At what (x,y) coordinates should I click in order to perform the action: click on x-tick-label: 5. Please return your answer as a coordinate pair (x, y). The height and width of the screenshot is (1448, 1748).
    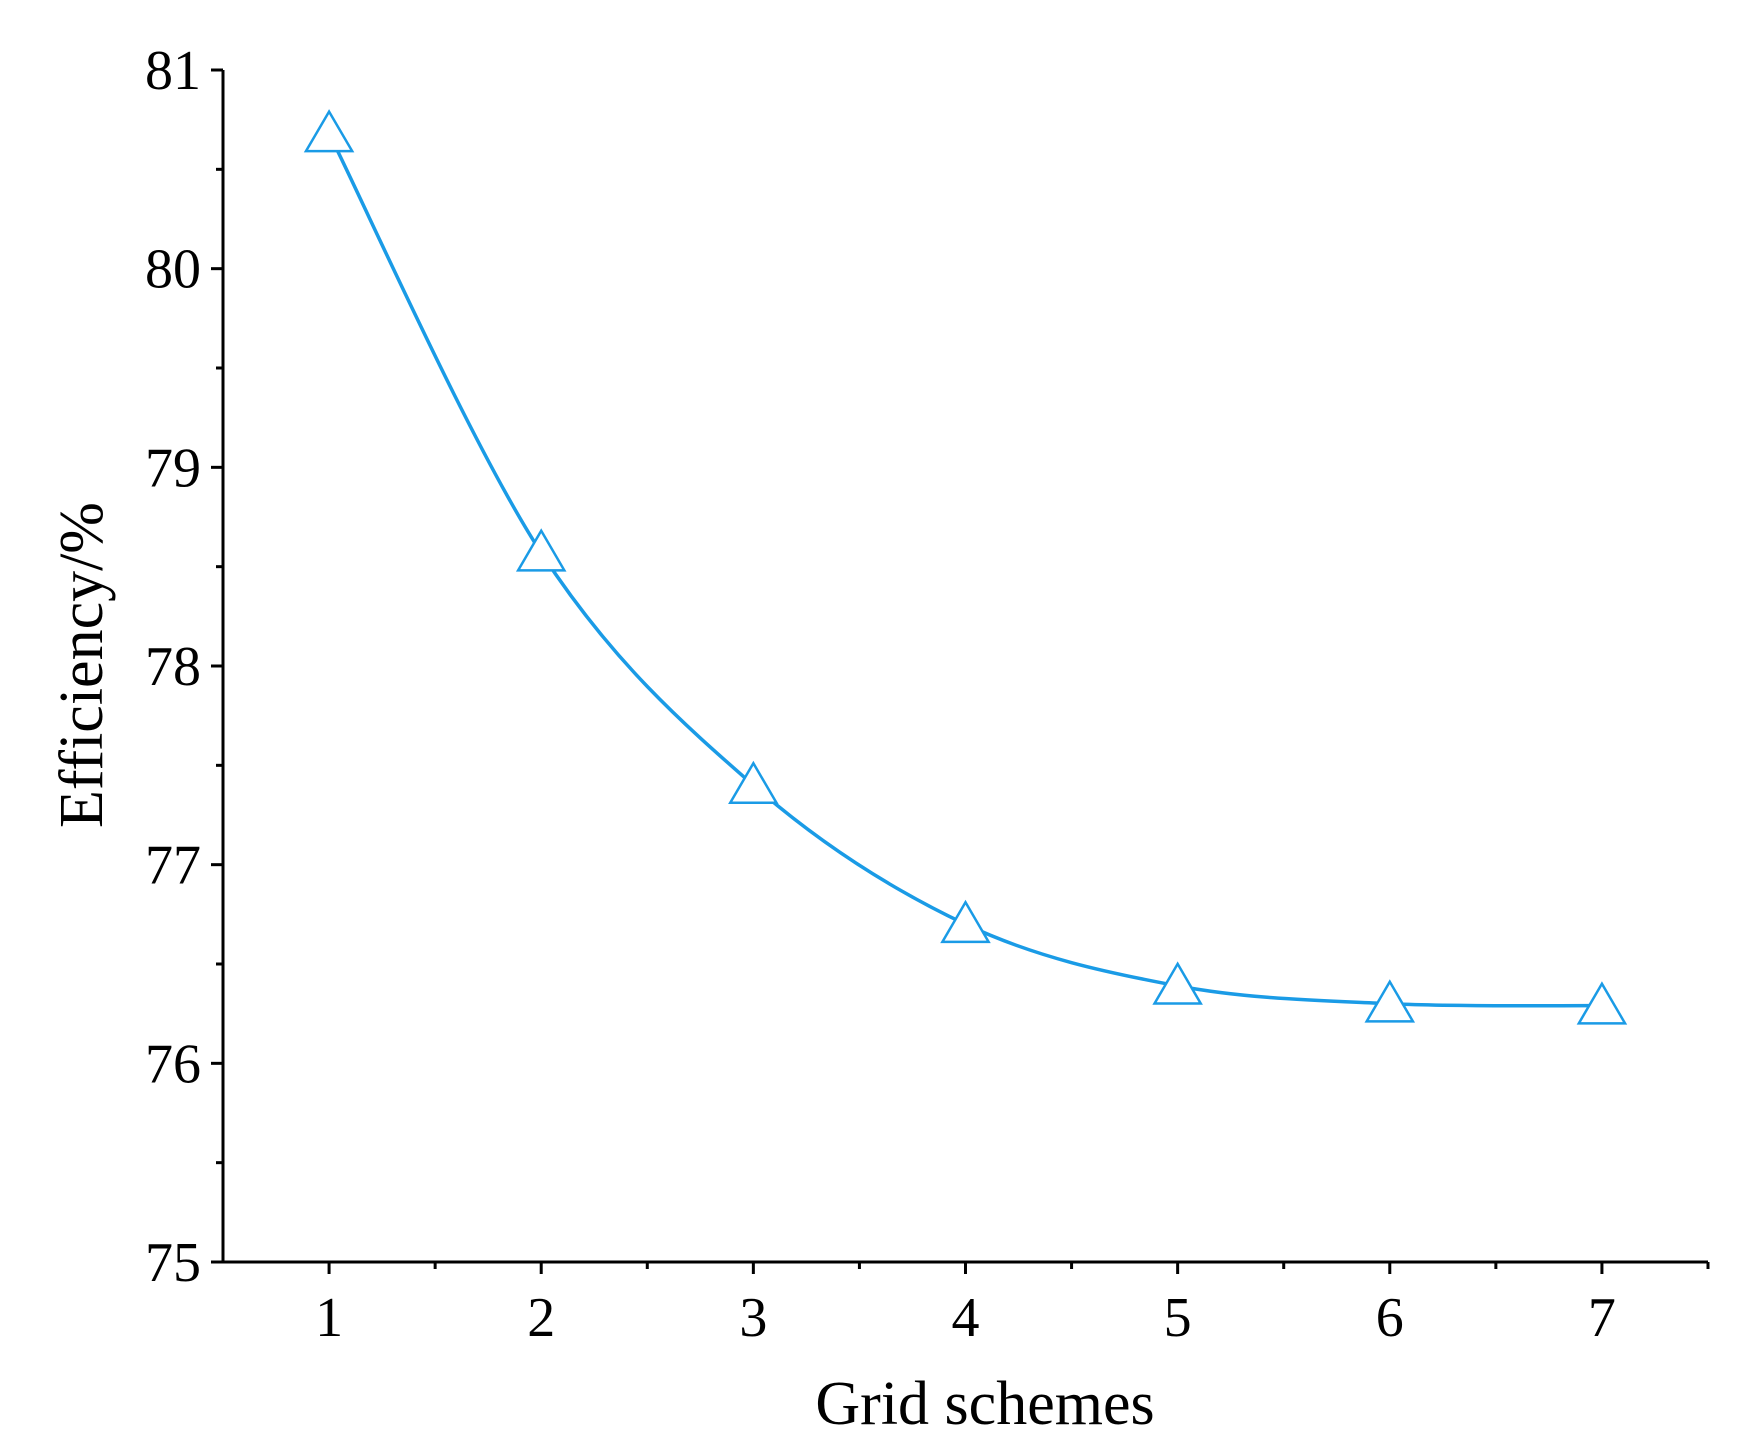
    Looking at the image, I should click on (1178, 1318).